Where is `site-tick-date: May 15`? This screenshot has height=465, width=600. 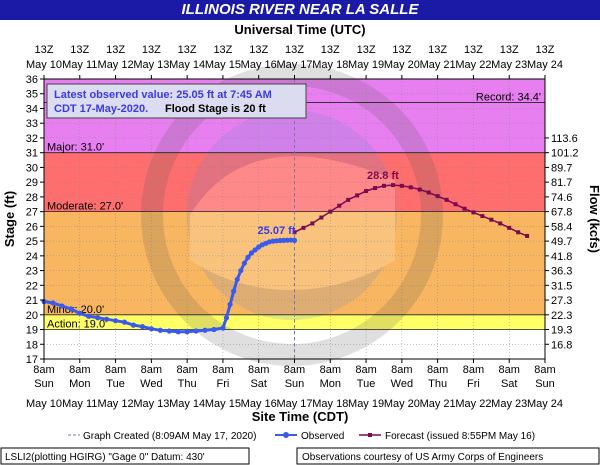
site-tick-date: May 15 is located at coordinates (223, 404).